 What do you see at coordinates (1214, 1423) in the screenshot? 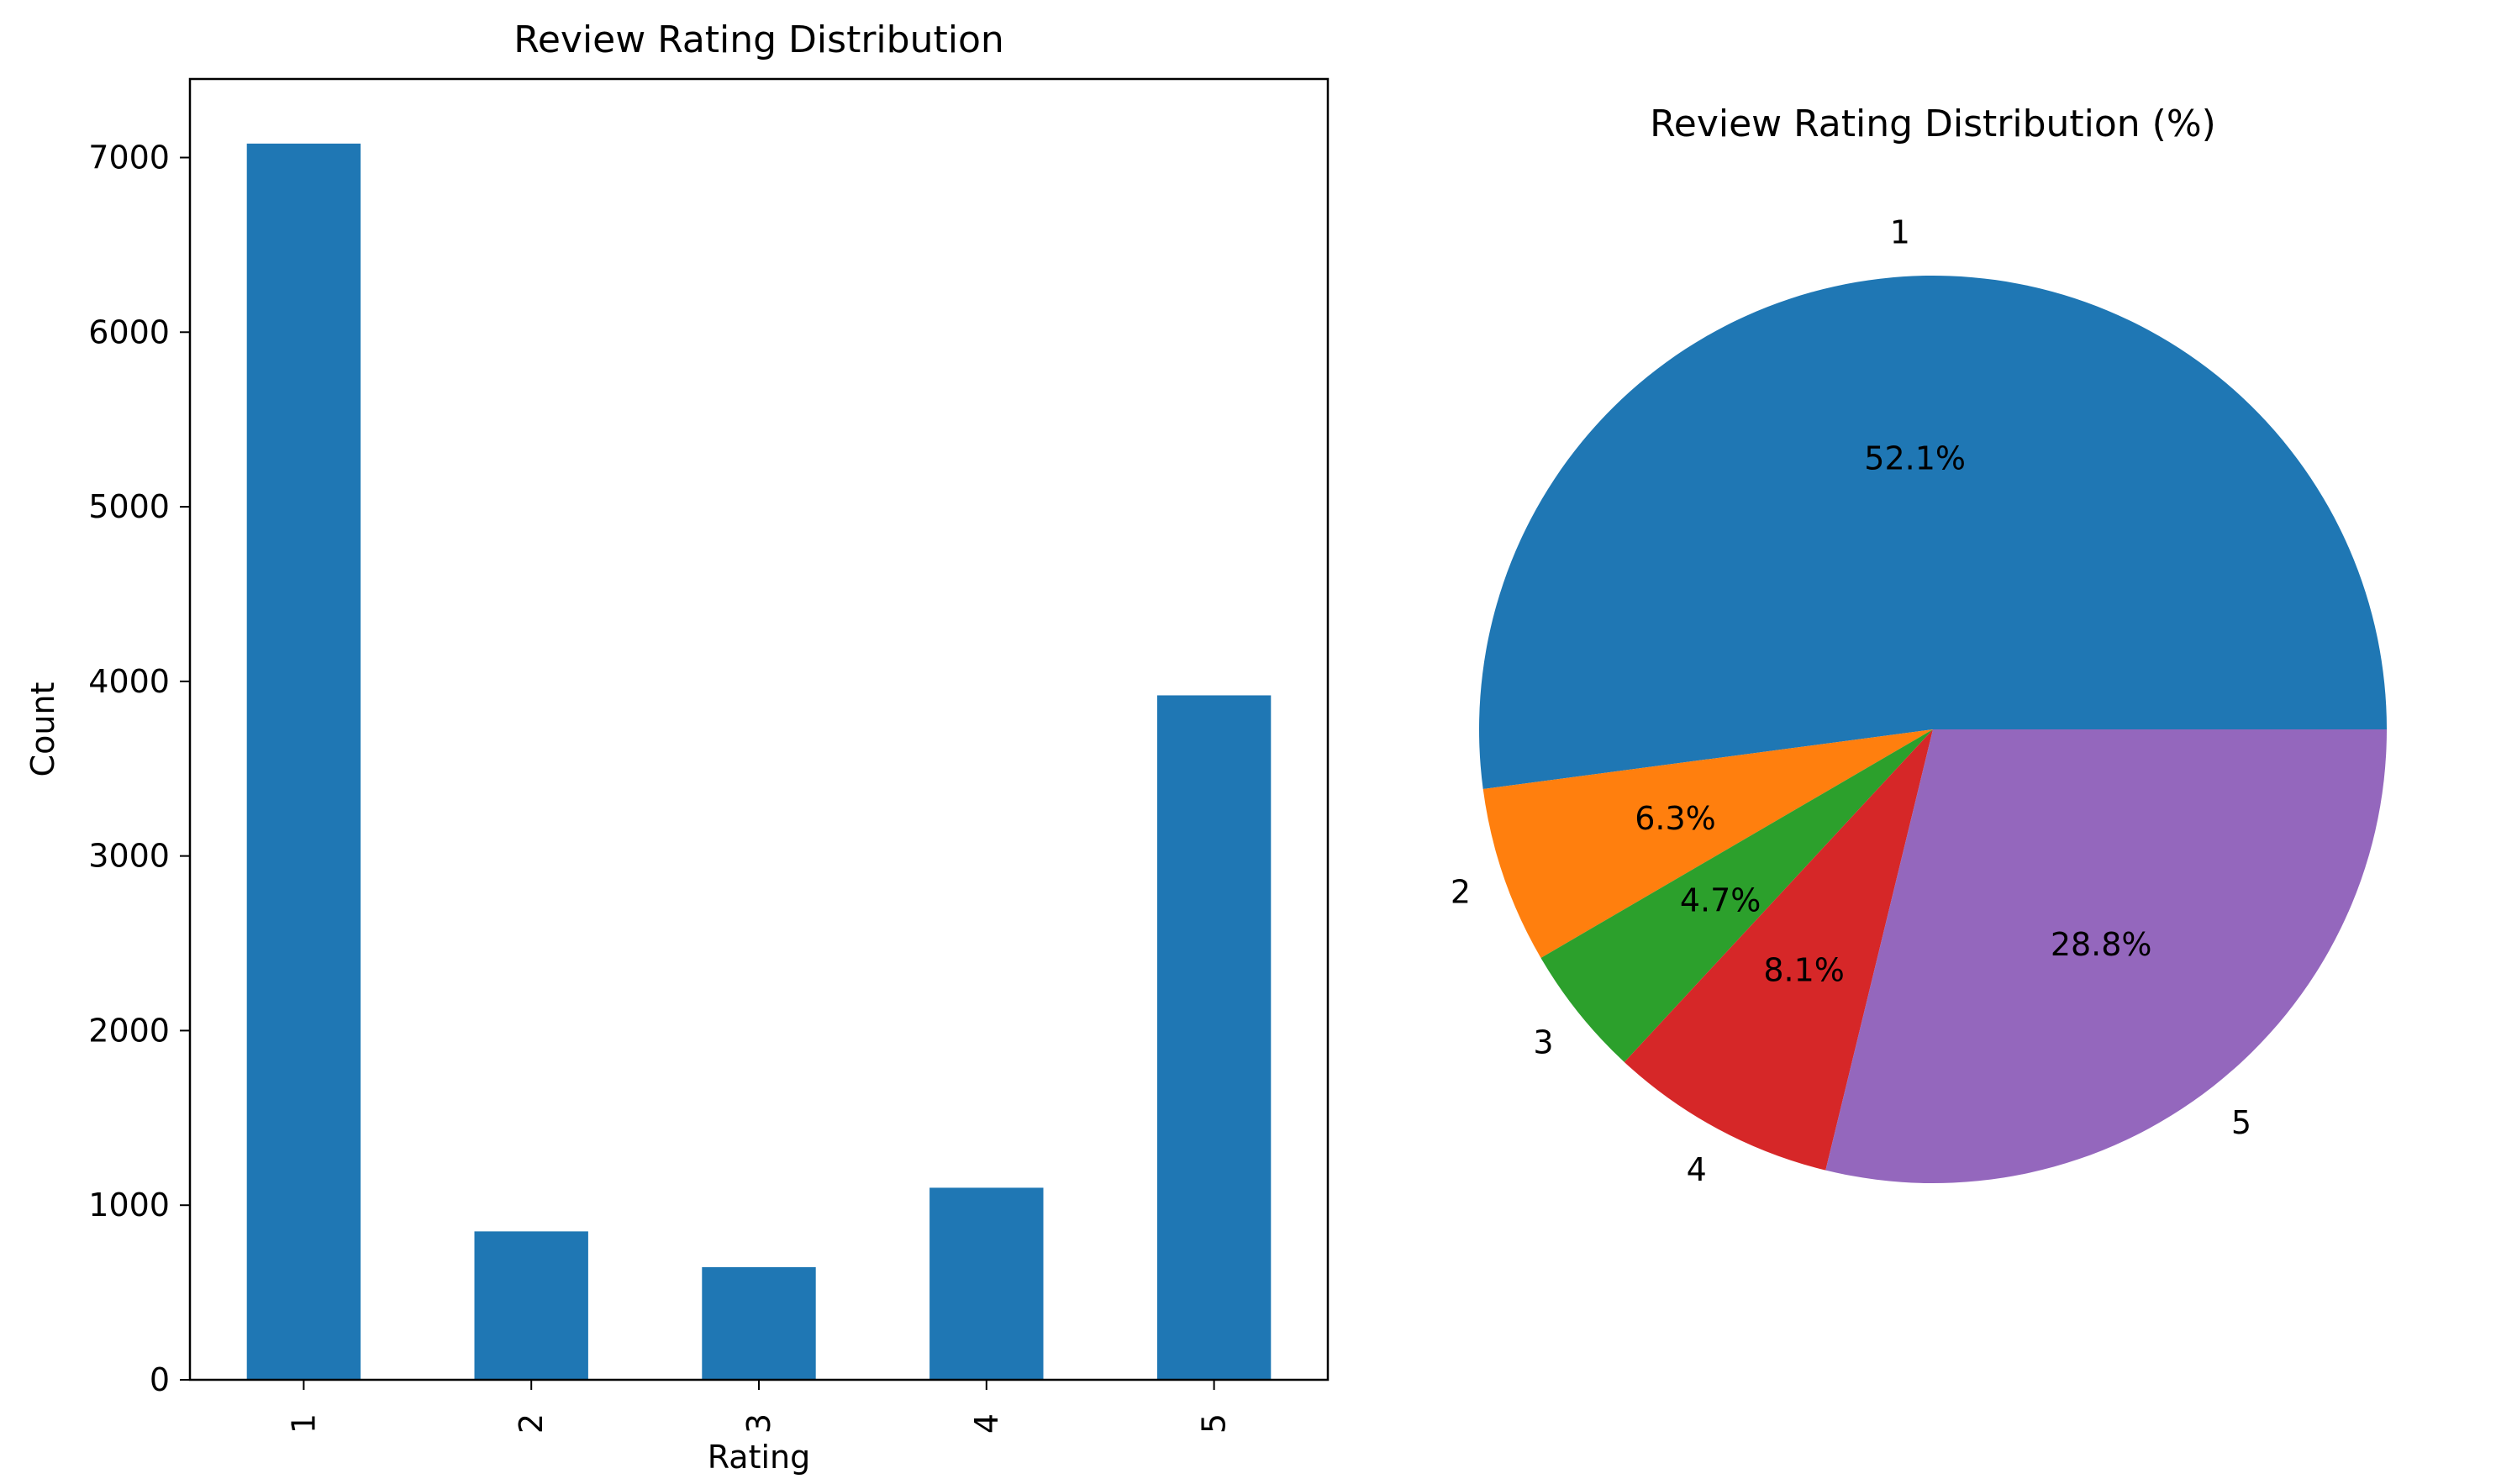
I see `x-tick-label: 5` at bounding box center [1214, 1423].